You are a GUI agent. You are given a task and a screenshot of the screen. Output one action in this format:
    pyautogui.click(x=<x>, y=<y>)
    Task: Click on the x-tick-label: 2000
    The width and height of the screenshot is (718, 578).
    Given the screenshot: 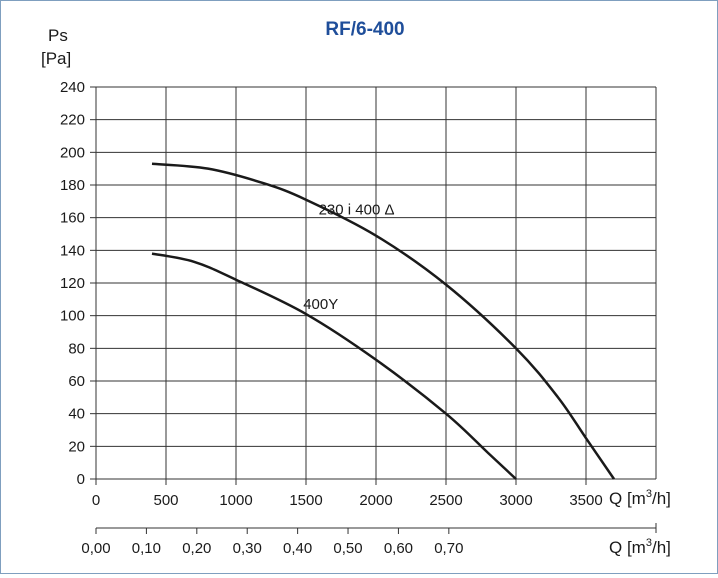 What is the action you would take?
    pyautogui.click(x=375, y=500)
    